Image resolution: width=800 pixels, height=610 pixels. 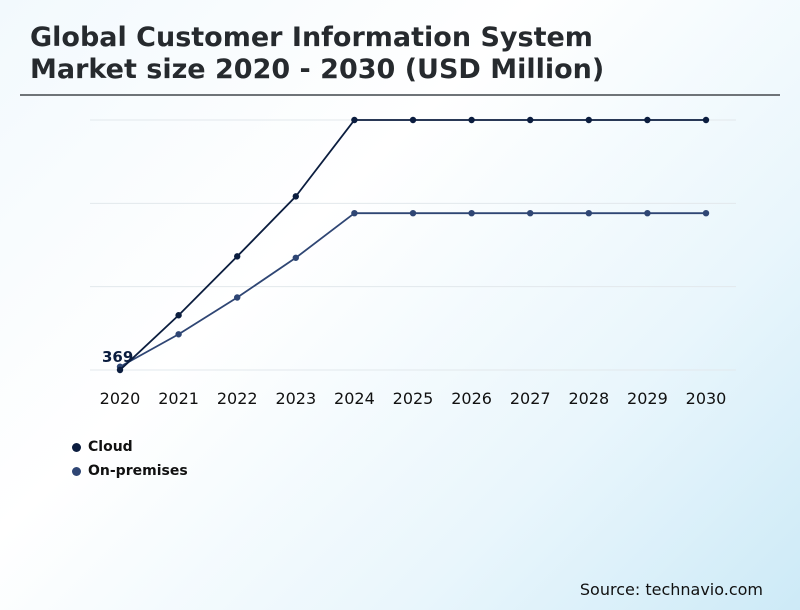 I want to click on x-tick-label: 2022, so click(x=237, y=398).